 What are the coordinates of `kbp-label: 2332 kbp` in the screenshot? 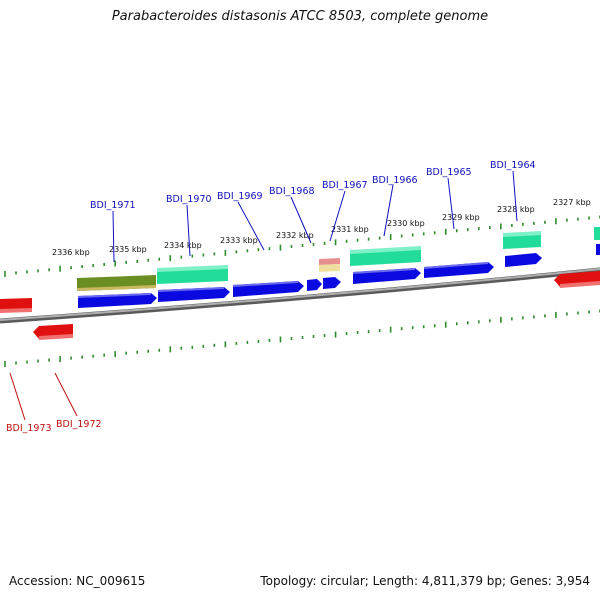 It's located at (295, 235).